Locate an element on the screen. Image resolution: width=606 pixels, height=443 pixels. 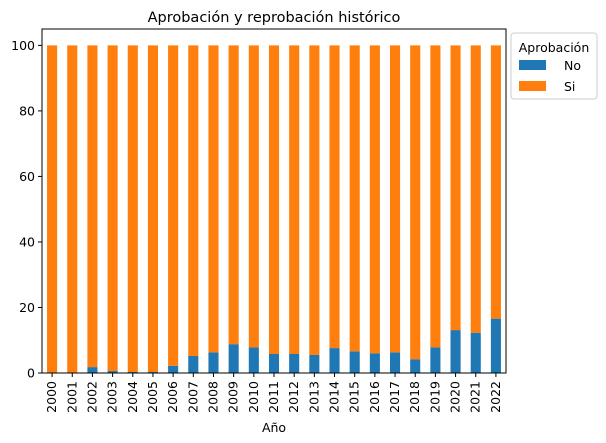
bar-si-2008 is located at coordinates (213, 199).